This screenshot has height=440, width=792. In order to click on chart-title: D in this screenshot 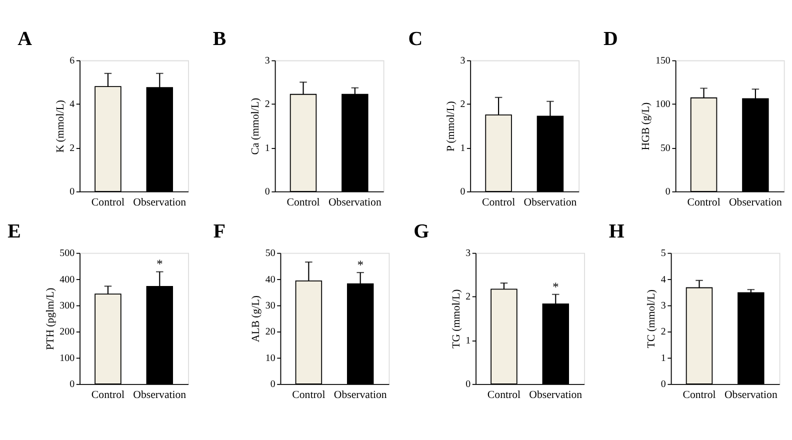, I will do `click(610, 39)`.